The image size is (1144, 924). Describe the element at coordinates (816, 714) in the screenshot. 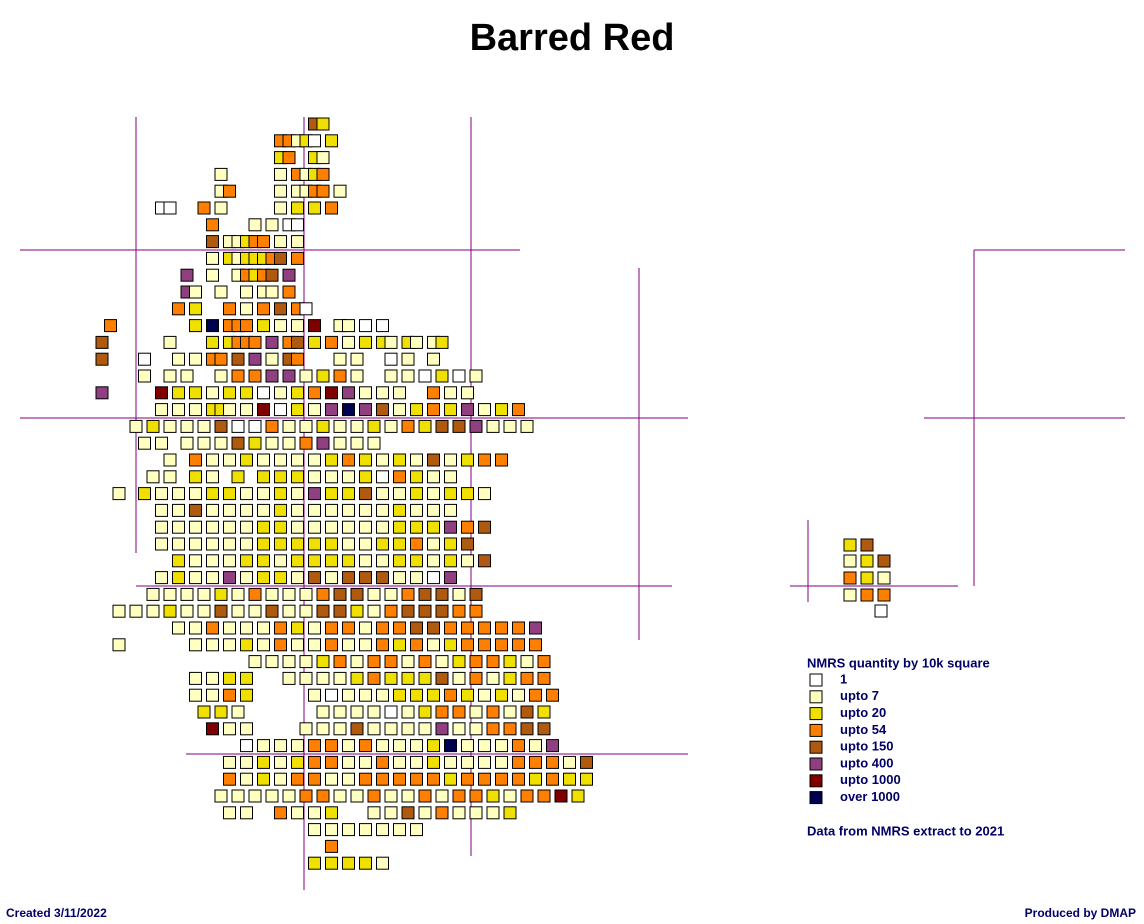

I see `legend-swatch` at that location.